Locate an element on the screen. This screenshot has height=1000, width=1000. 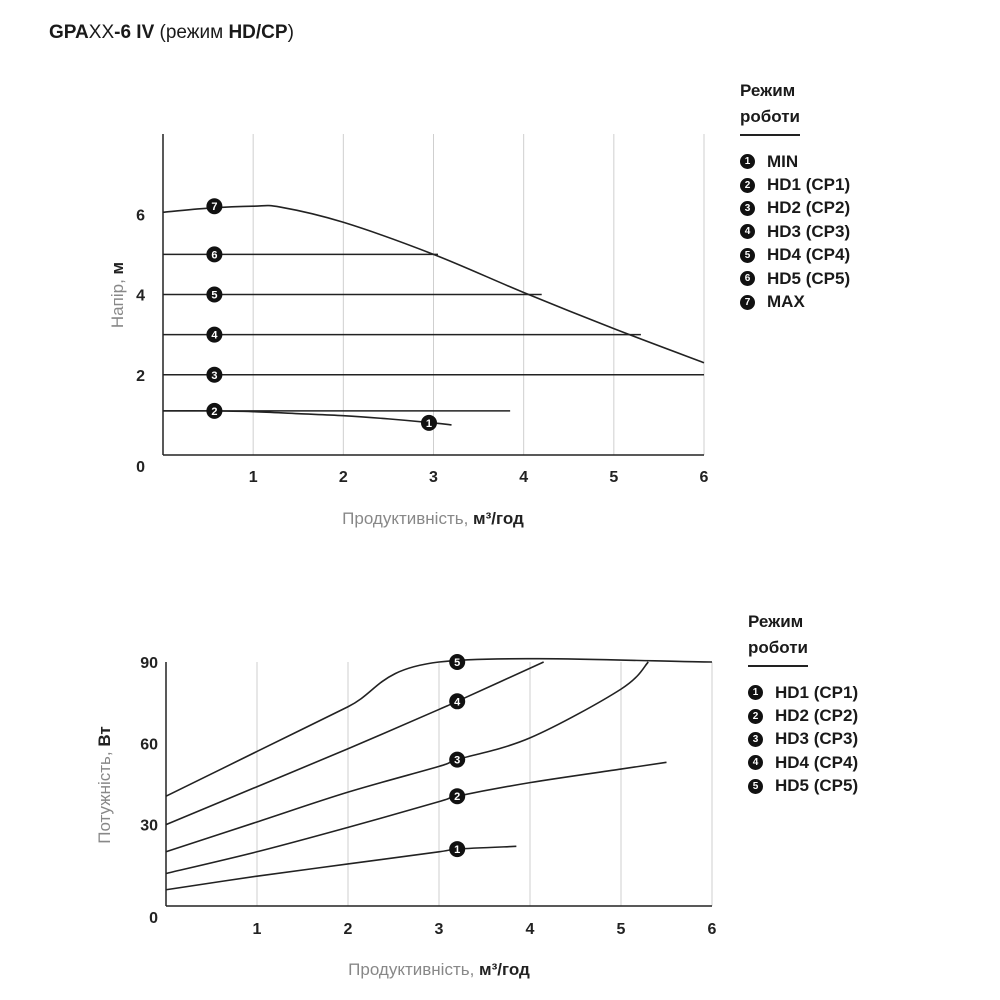
legend-item: 3 HD2 (CP2) is located at coordinates (795, 208).